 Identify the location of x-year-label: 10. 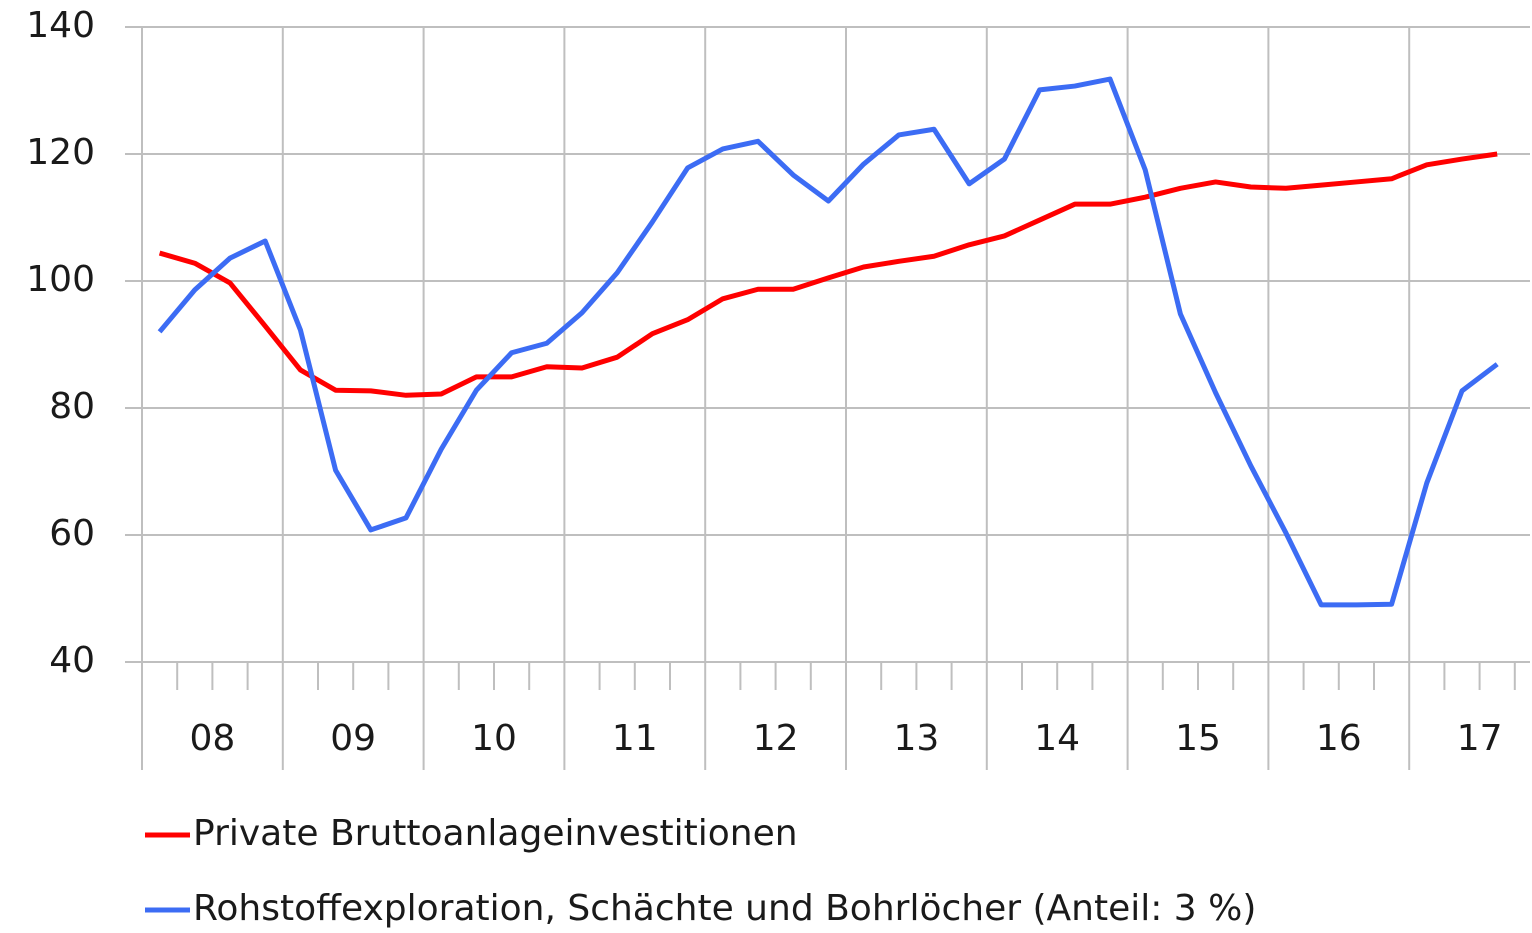
(494, 738).